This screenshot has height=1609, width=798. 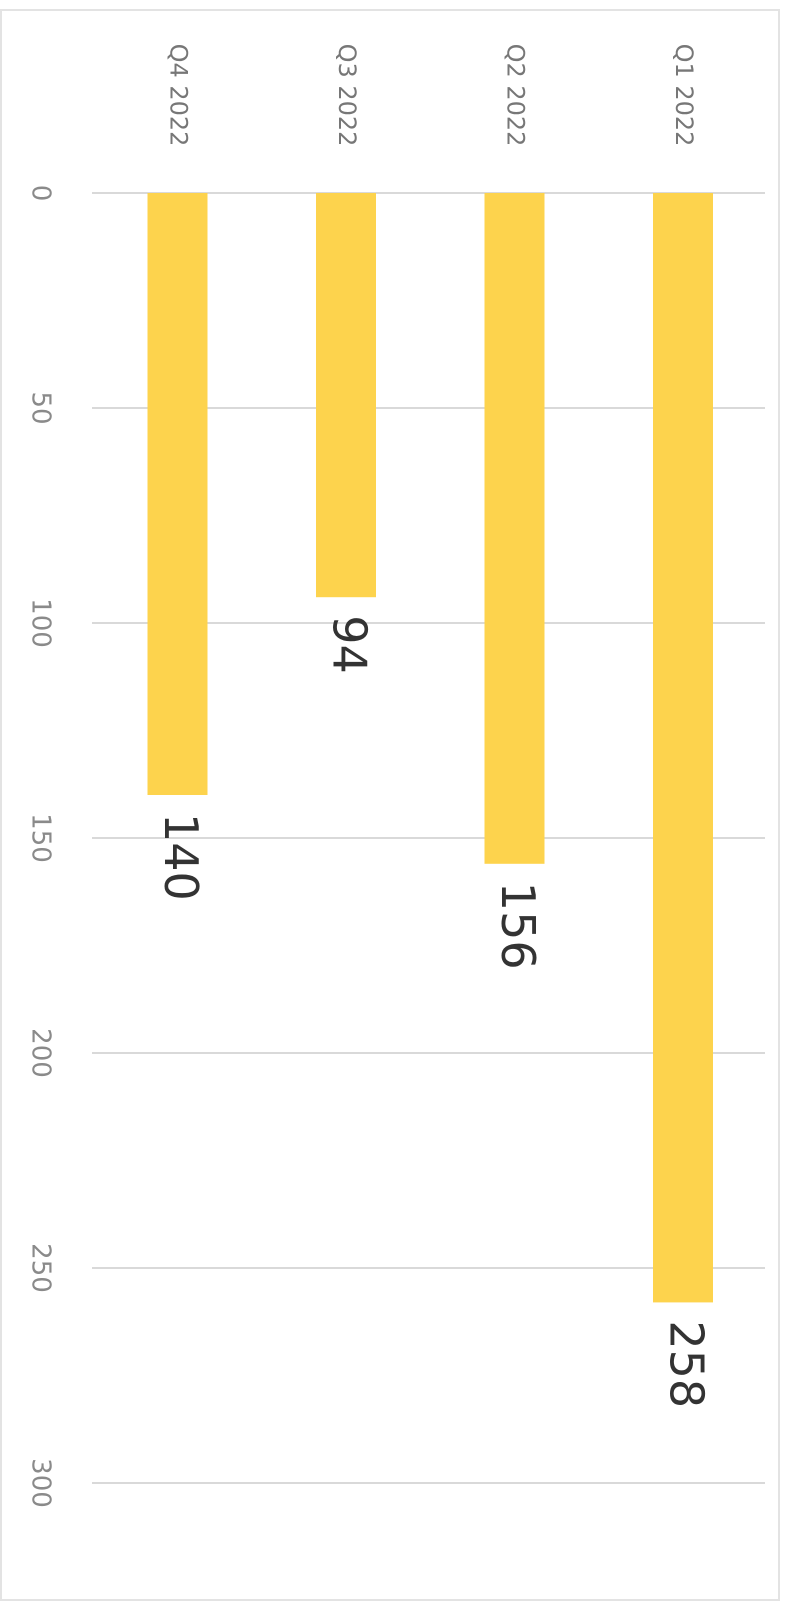 I want to click on y-tick-label: 250, so click(x=41, y=1268).